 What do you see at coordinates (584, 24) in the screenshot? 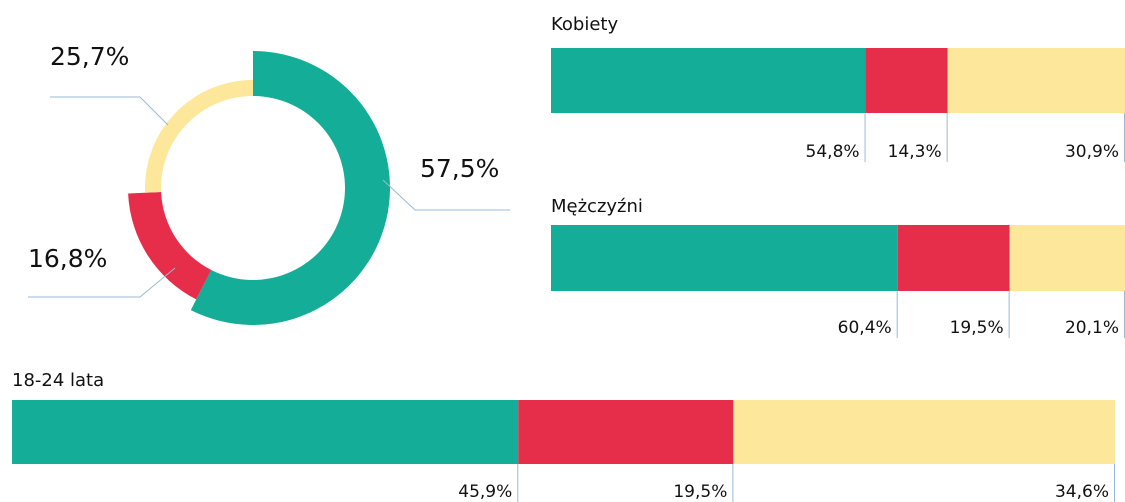
I see `bar-title: Kobiety` at bounding box center [584, 24].